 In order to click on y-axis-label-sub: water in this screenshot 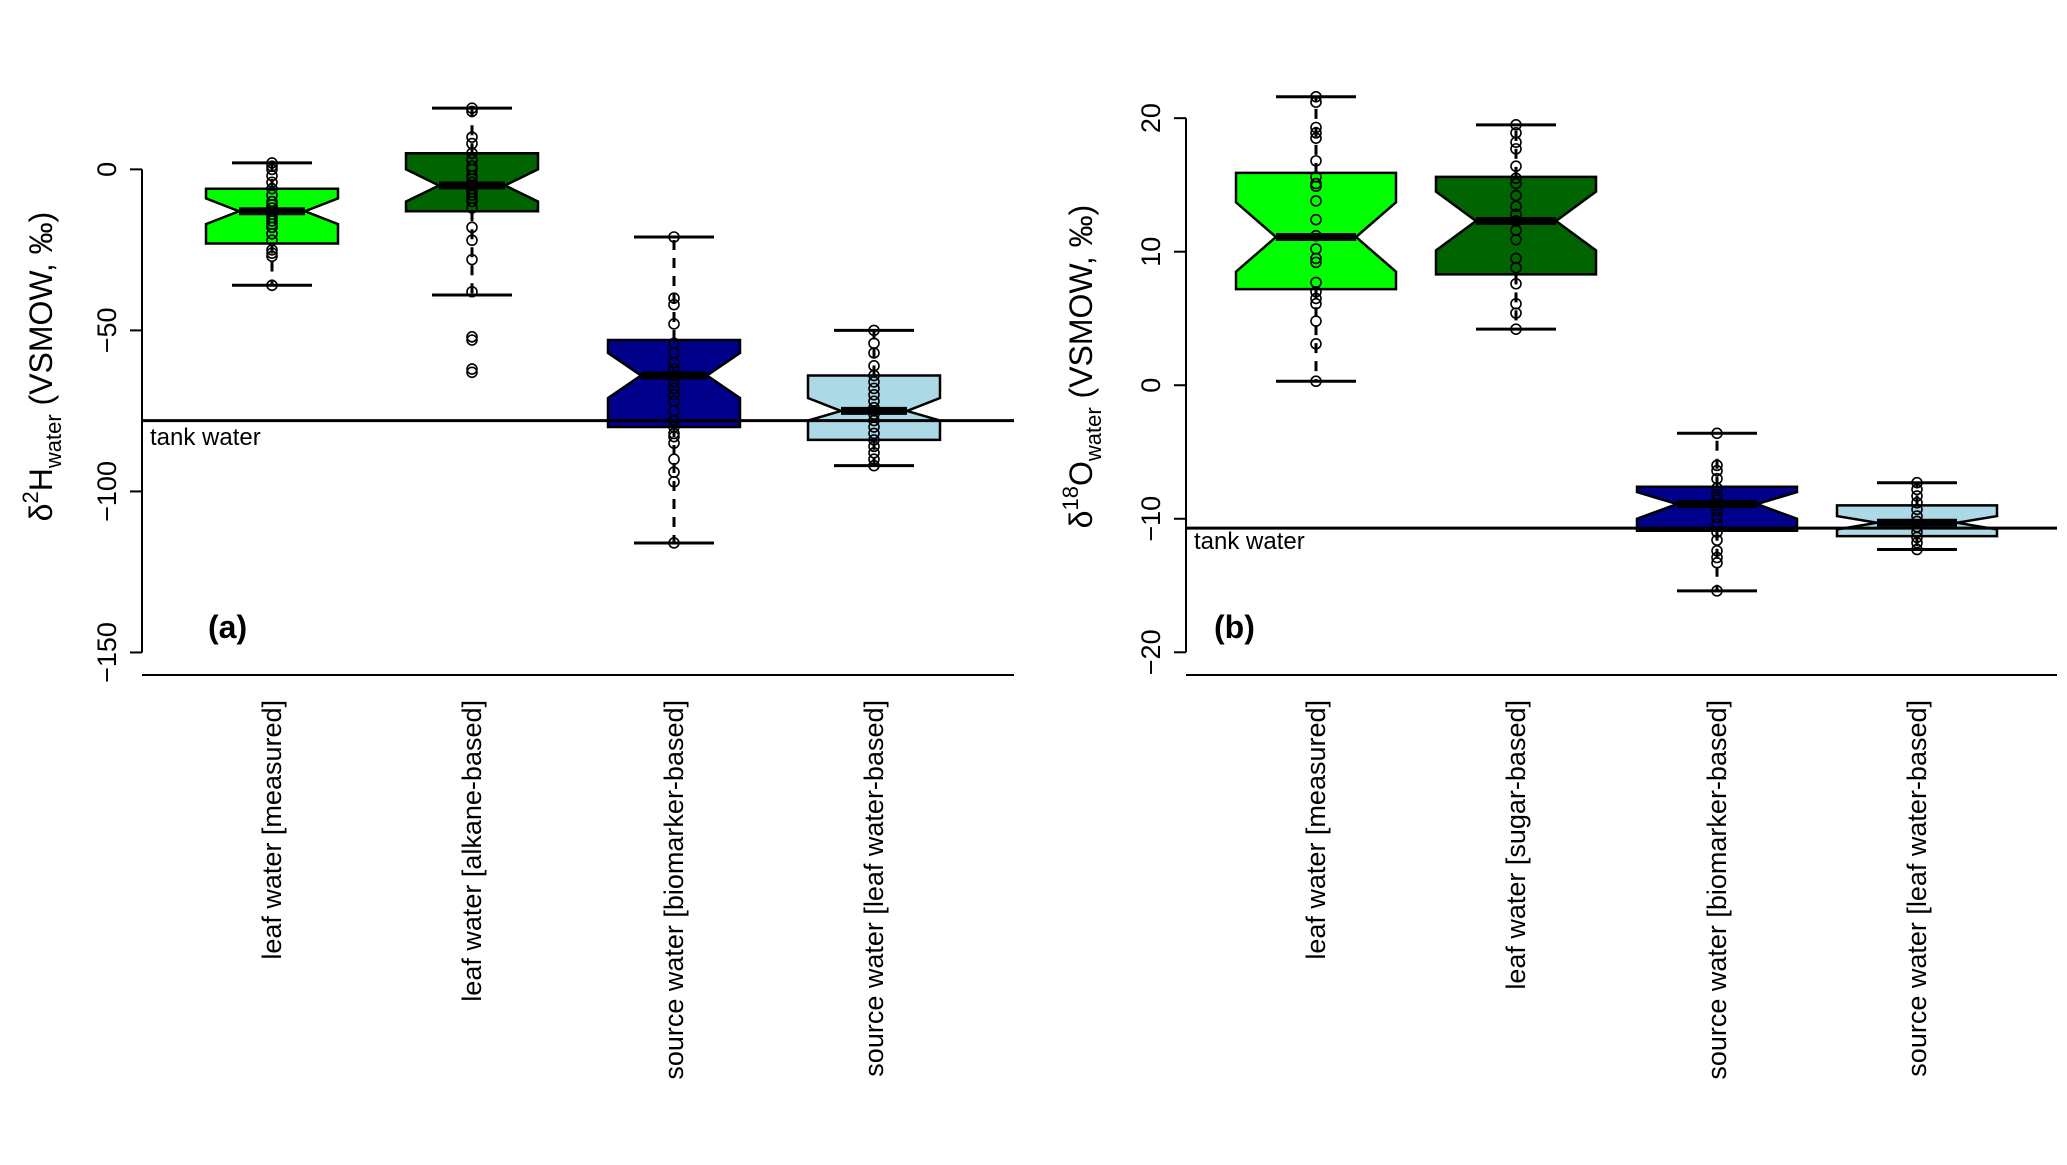, I will do `click(53, 441)`.